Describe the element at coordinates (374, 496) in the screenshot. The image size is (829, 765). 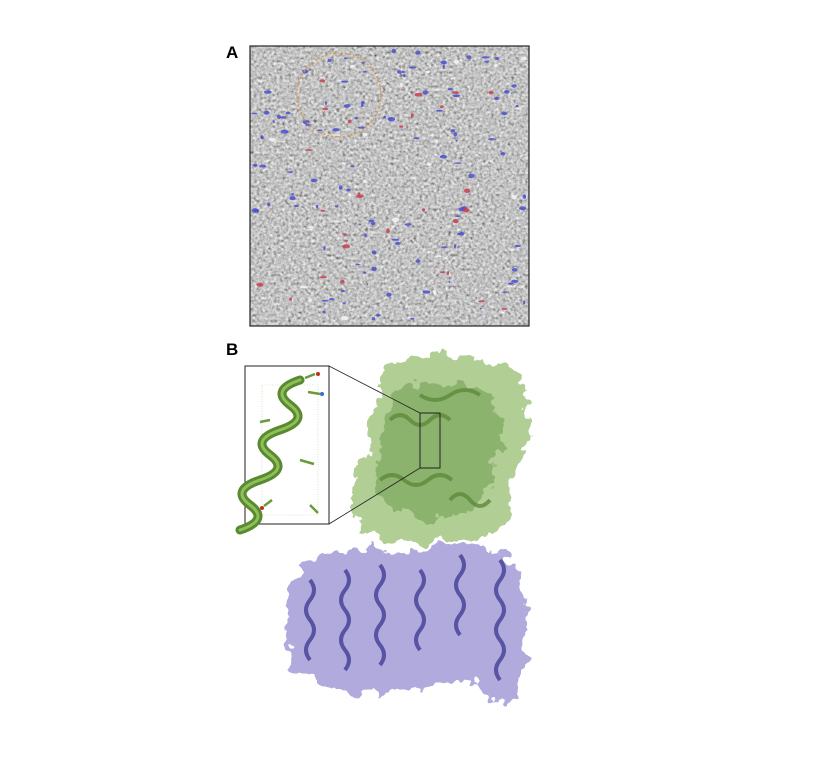
I see `zoom-line` at that location.